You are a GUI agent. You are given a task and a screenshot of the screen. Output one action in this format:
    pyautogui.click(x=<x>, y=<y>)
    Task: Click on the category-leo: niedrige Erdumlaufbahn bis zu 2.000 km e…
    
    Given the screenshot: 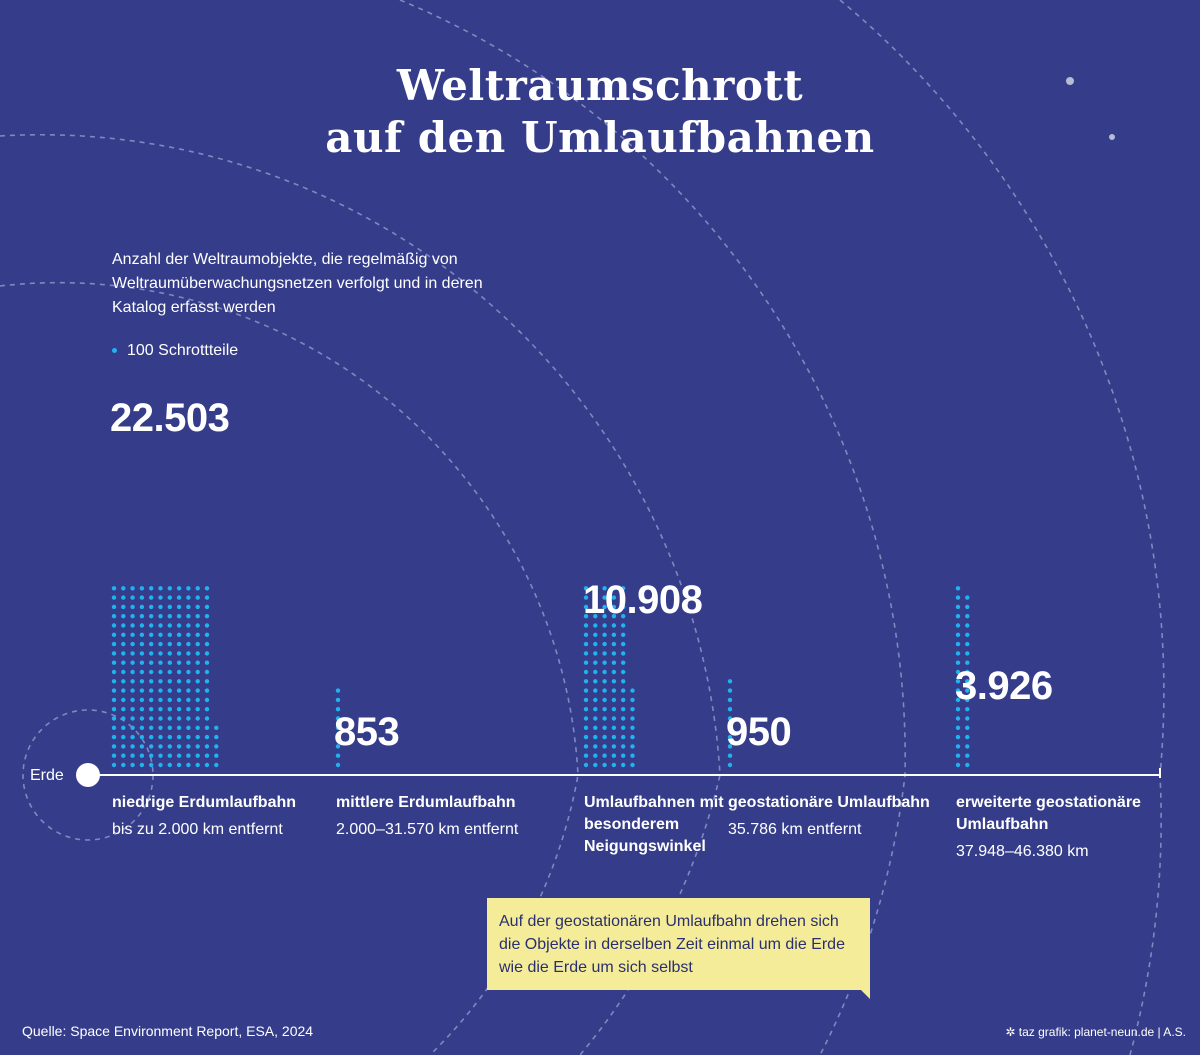 What is the action you would take?
    pyautogui.click(x=212, y=817)
    